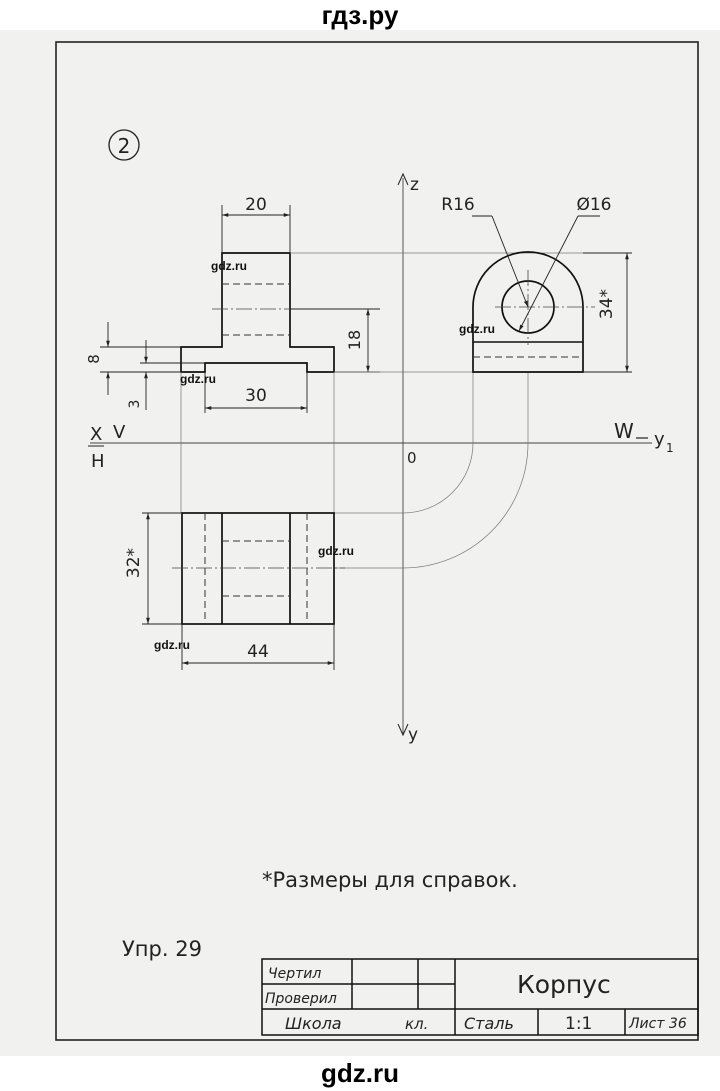  What do you see at coordinates (564, 984) in the screenshot?
I see `title-block-part-name: Корпус` at bounding box center [564, 984].